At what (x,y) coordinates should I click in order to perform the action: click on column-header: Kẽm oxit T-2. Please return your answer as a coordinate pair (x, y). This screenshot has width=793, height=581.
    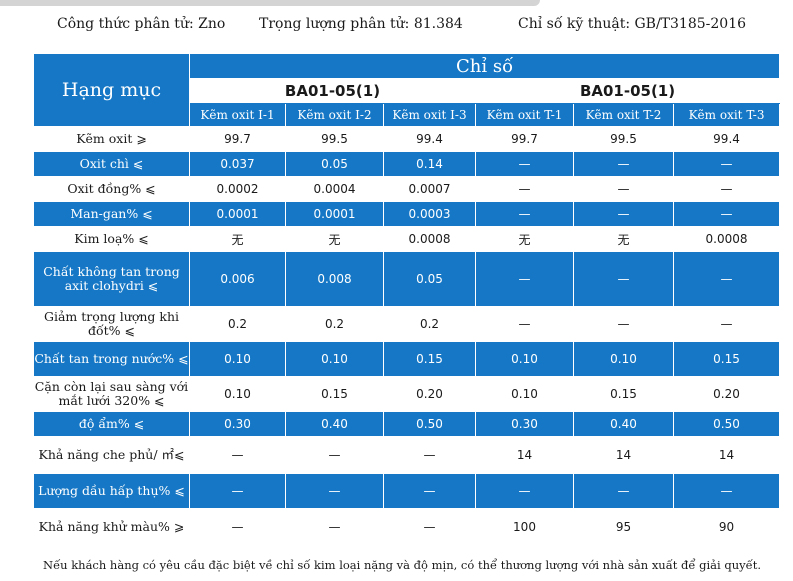
    Looking at the image, I should click on (623, 115).